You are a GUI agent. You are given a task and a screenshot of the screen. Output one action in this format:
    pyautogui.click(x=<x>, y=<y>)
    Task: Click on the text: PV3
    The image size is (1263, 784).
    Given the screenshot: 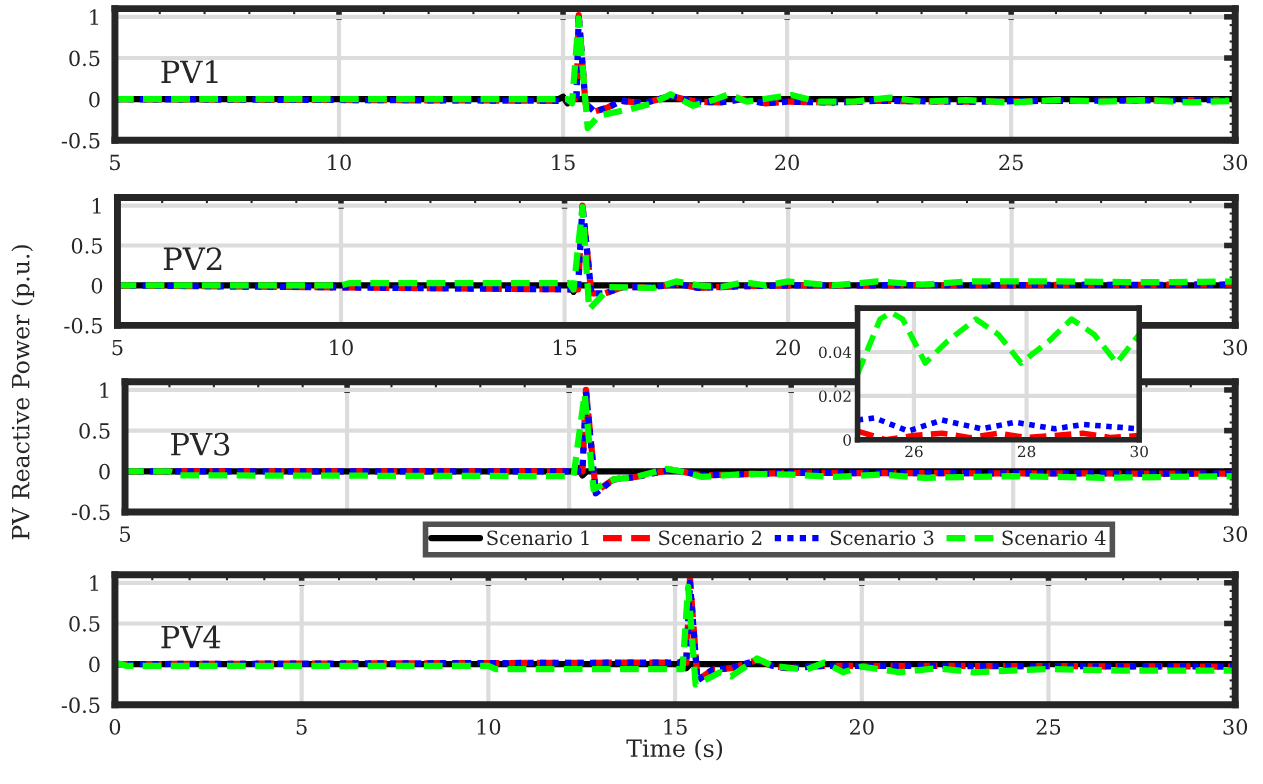 What is the action you would take?
    pyautogui.click(x=200, y=444)
    